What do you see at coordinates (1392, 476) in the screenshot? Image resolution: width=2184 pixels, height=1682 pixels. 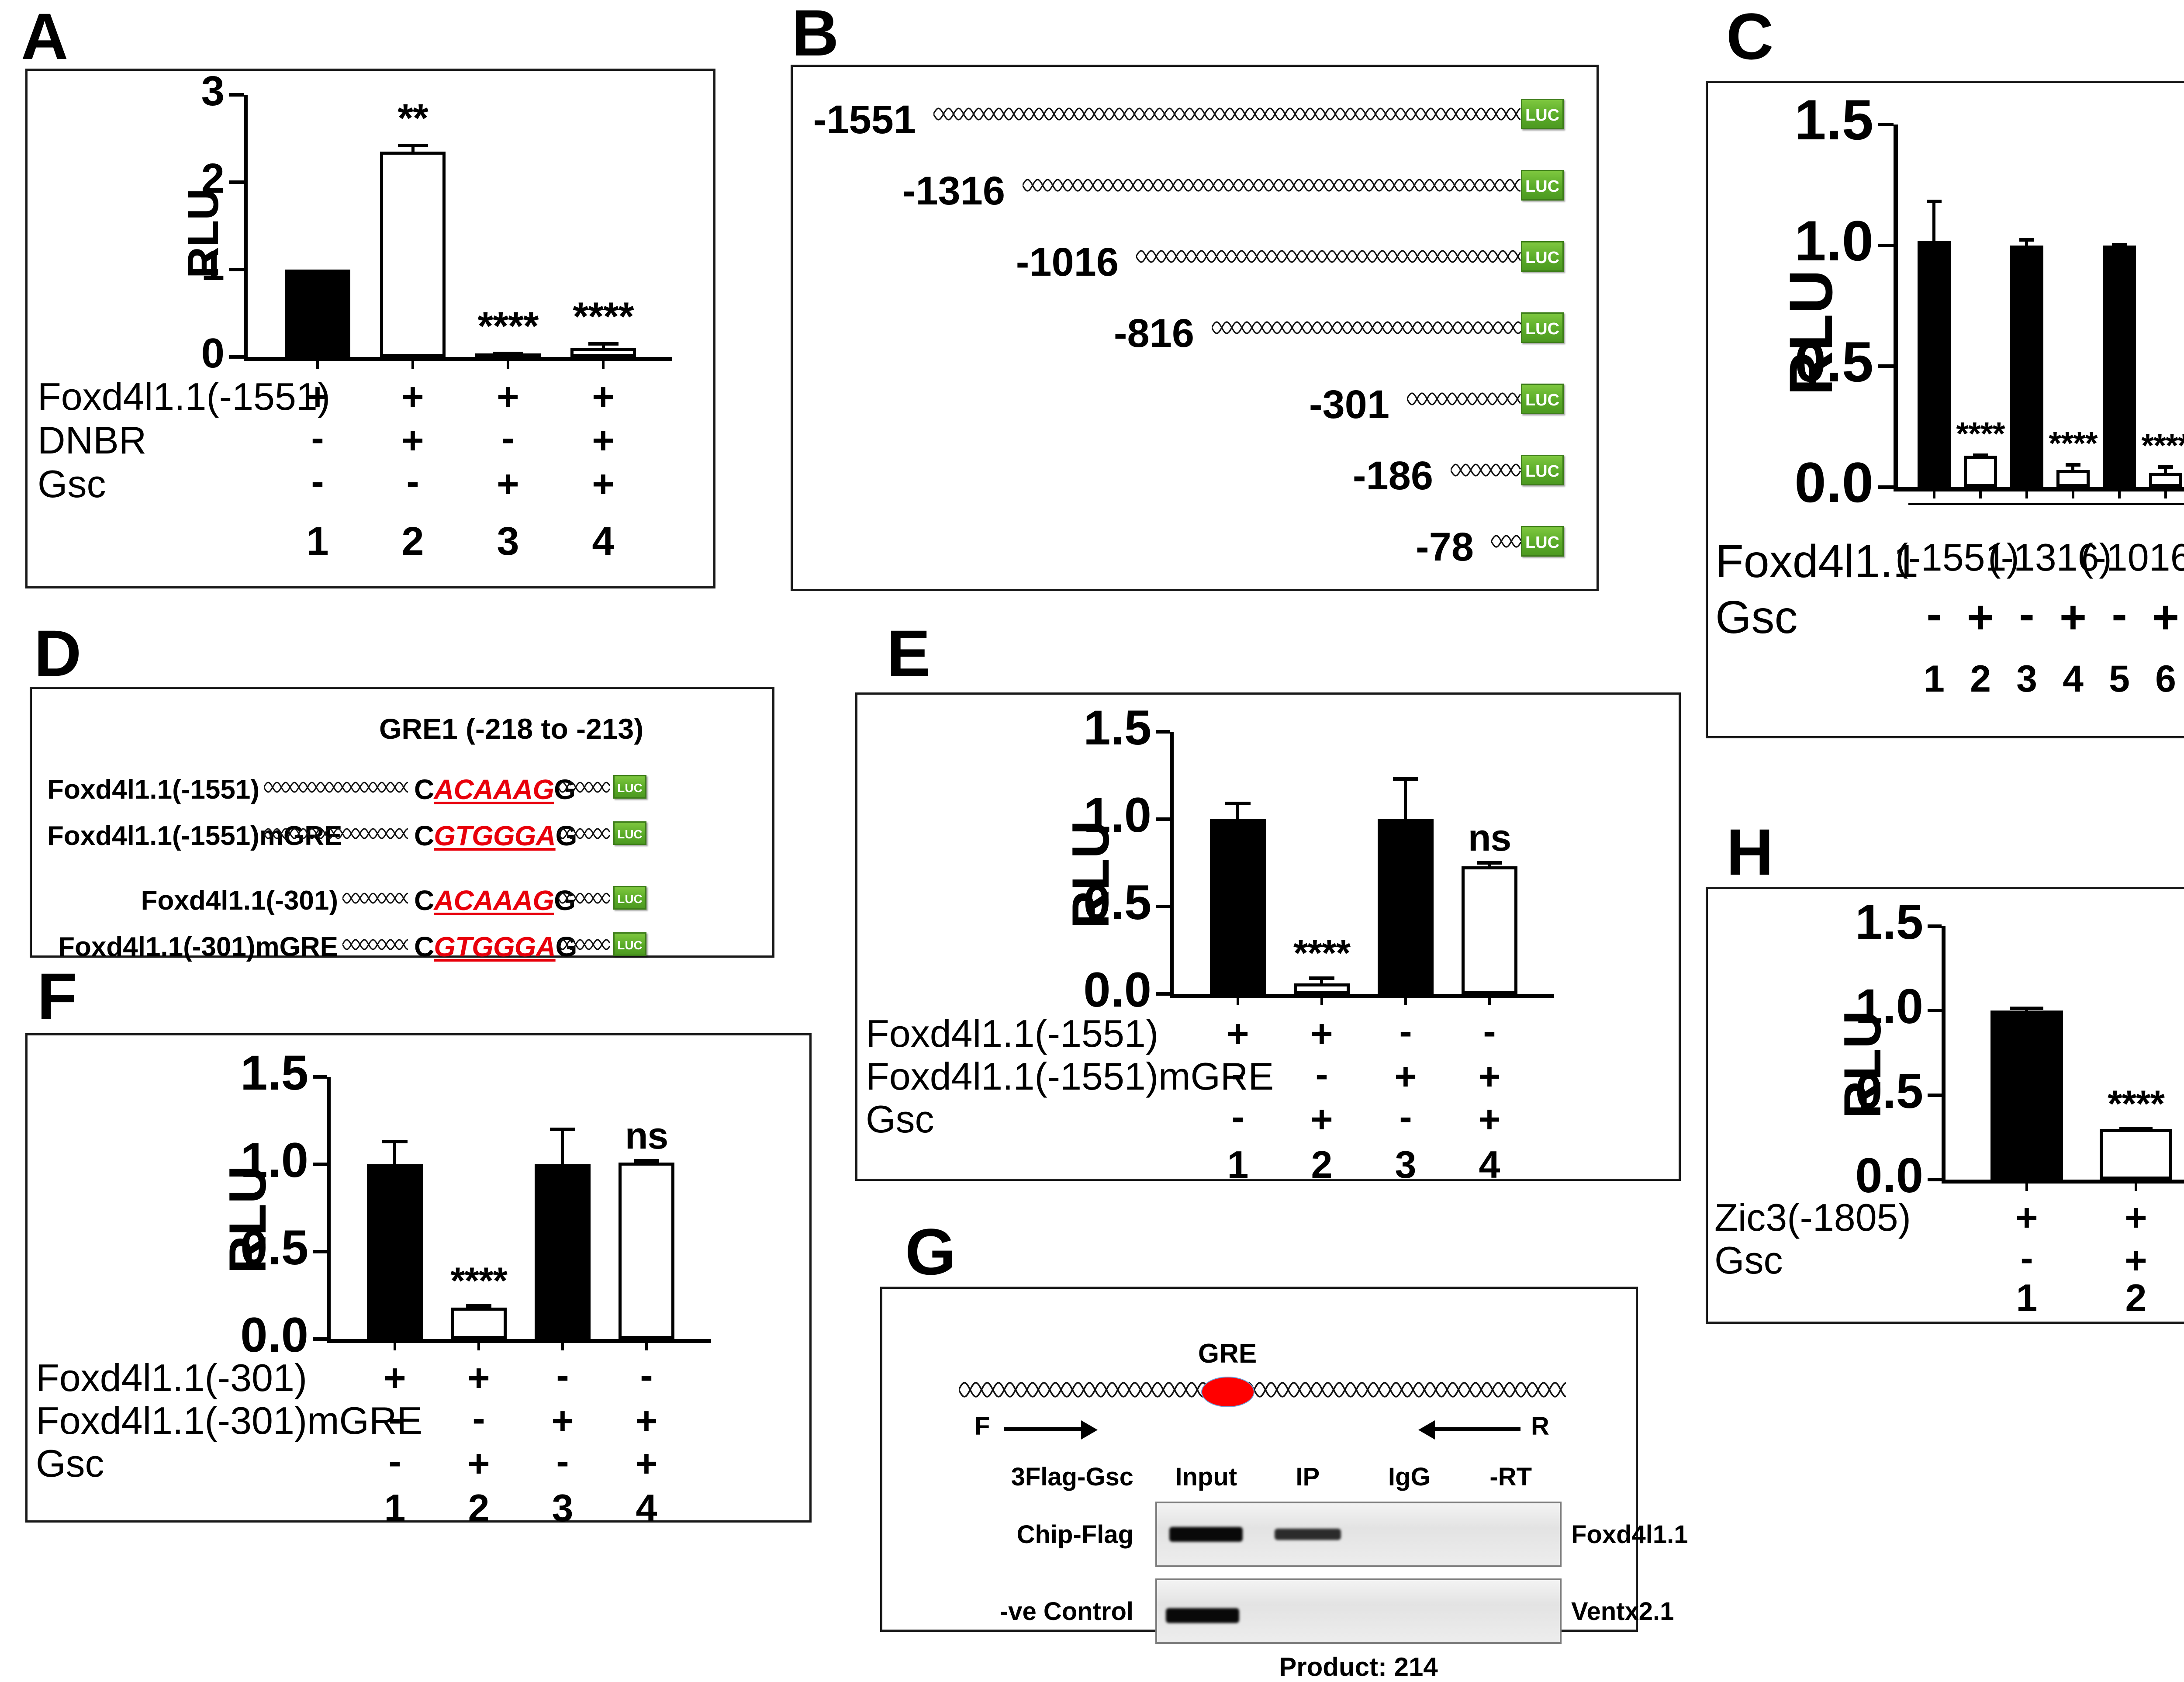 I see `construct-position-label: -186` at bounding box center [1392, 476].